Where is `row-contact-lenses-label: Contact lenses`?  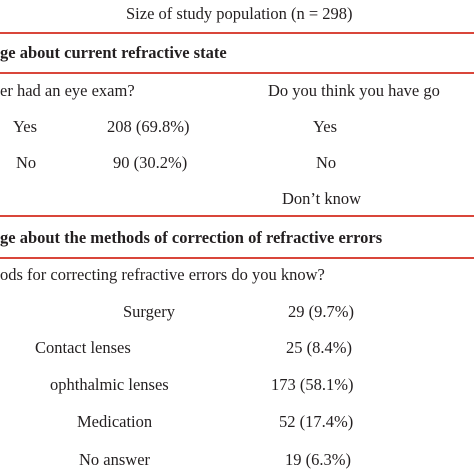 row-contact-lenses-label: Contact lenses is located at coordinates (83, 347).